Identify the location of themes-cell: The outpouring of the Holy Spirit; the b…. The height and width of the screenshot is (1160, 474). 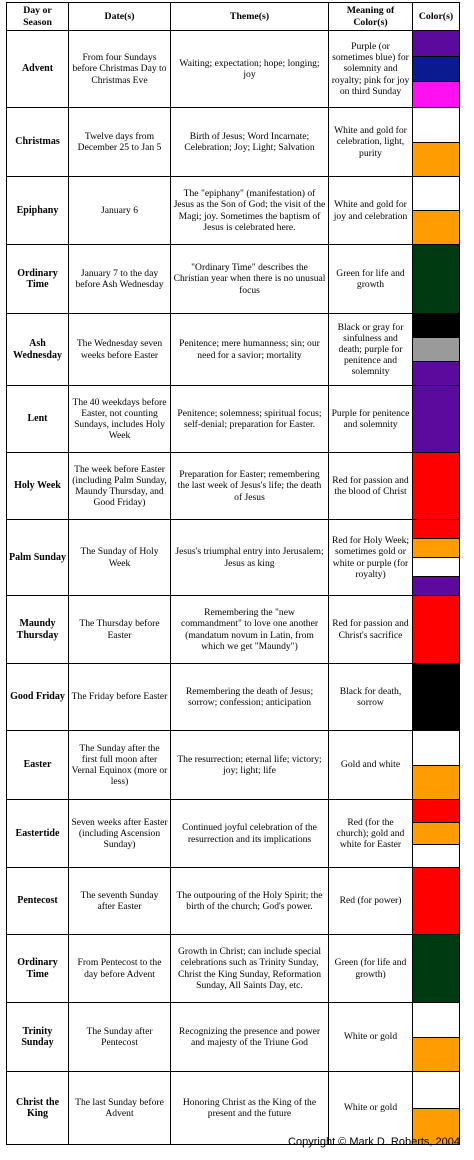
(249, 901).